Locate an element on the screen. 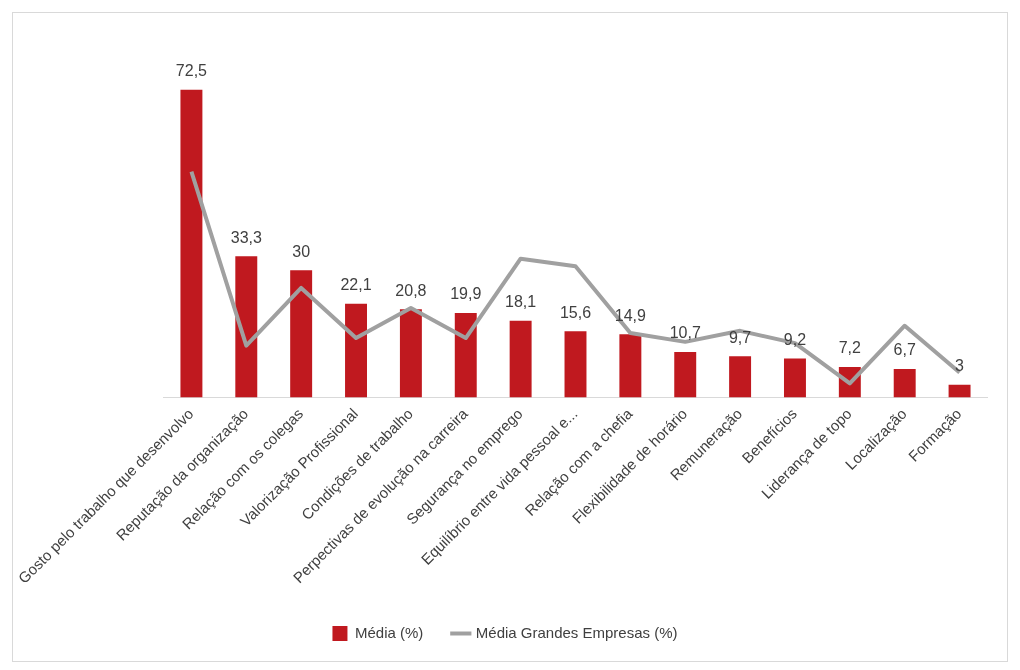  legend-label: Média Grandes Empresas (%) is located at coordinates (576, 632).